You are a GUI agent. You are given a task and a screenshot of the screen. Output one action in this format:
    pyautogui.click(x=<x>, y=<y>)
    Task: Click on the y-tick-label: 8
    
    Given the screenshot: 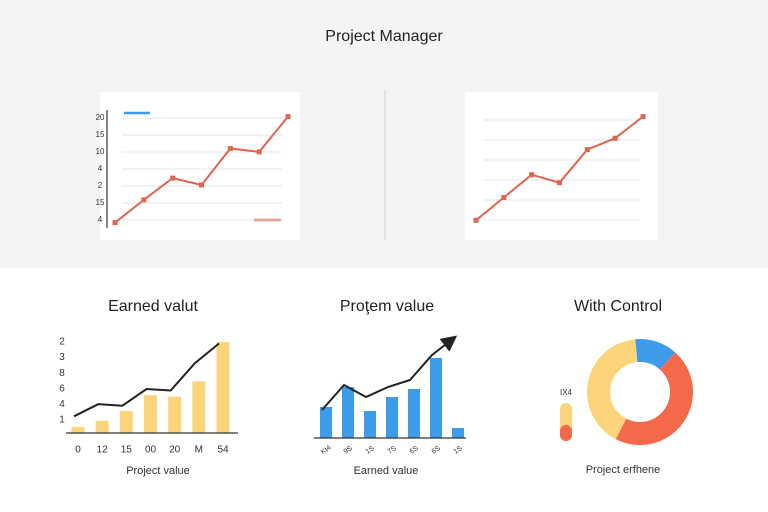 What is the action you would take?
    pyautogui.click(x=62, y=373)
    